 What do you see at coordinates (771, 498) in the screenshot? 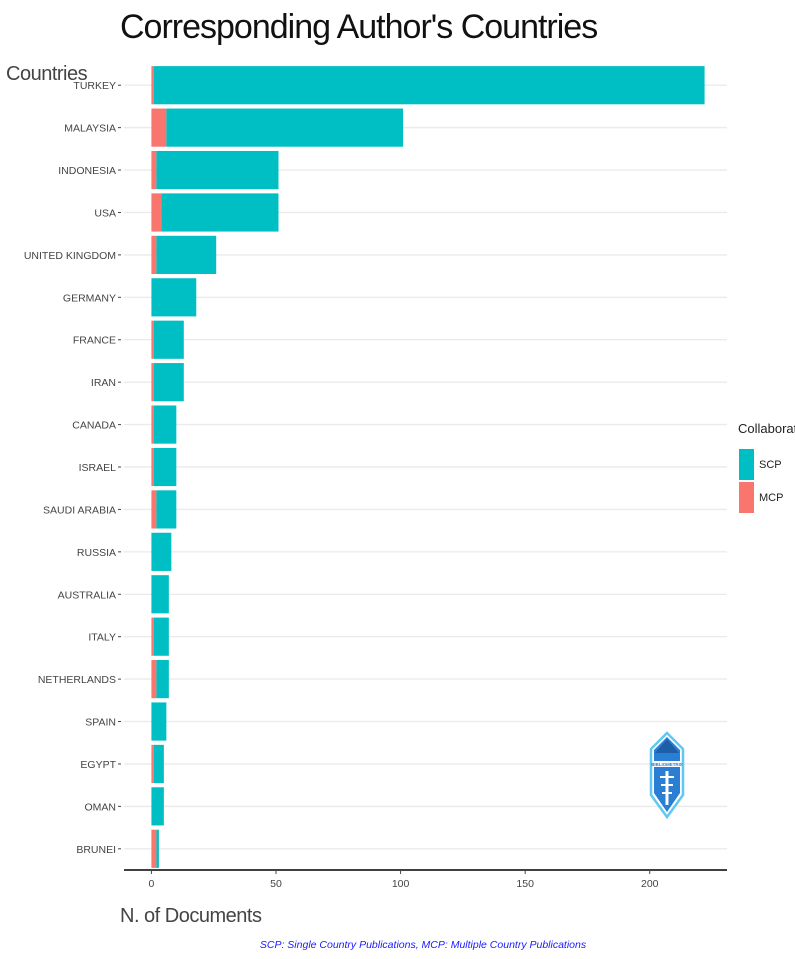
I see `legend-label-mcp: MCP` at bounding box center [771, 498].